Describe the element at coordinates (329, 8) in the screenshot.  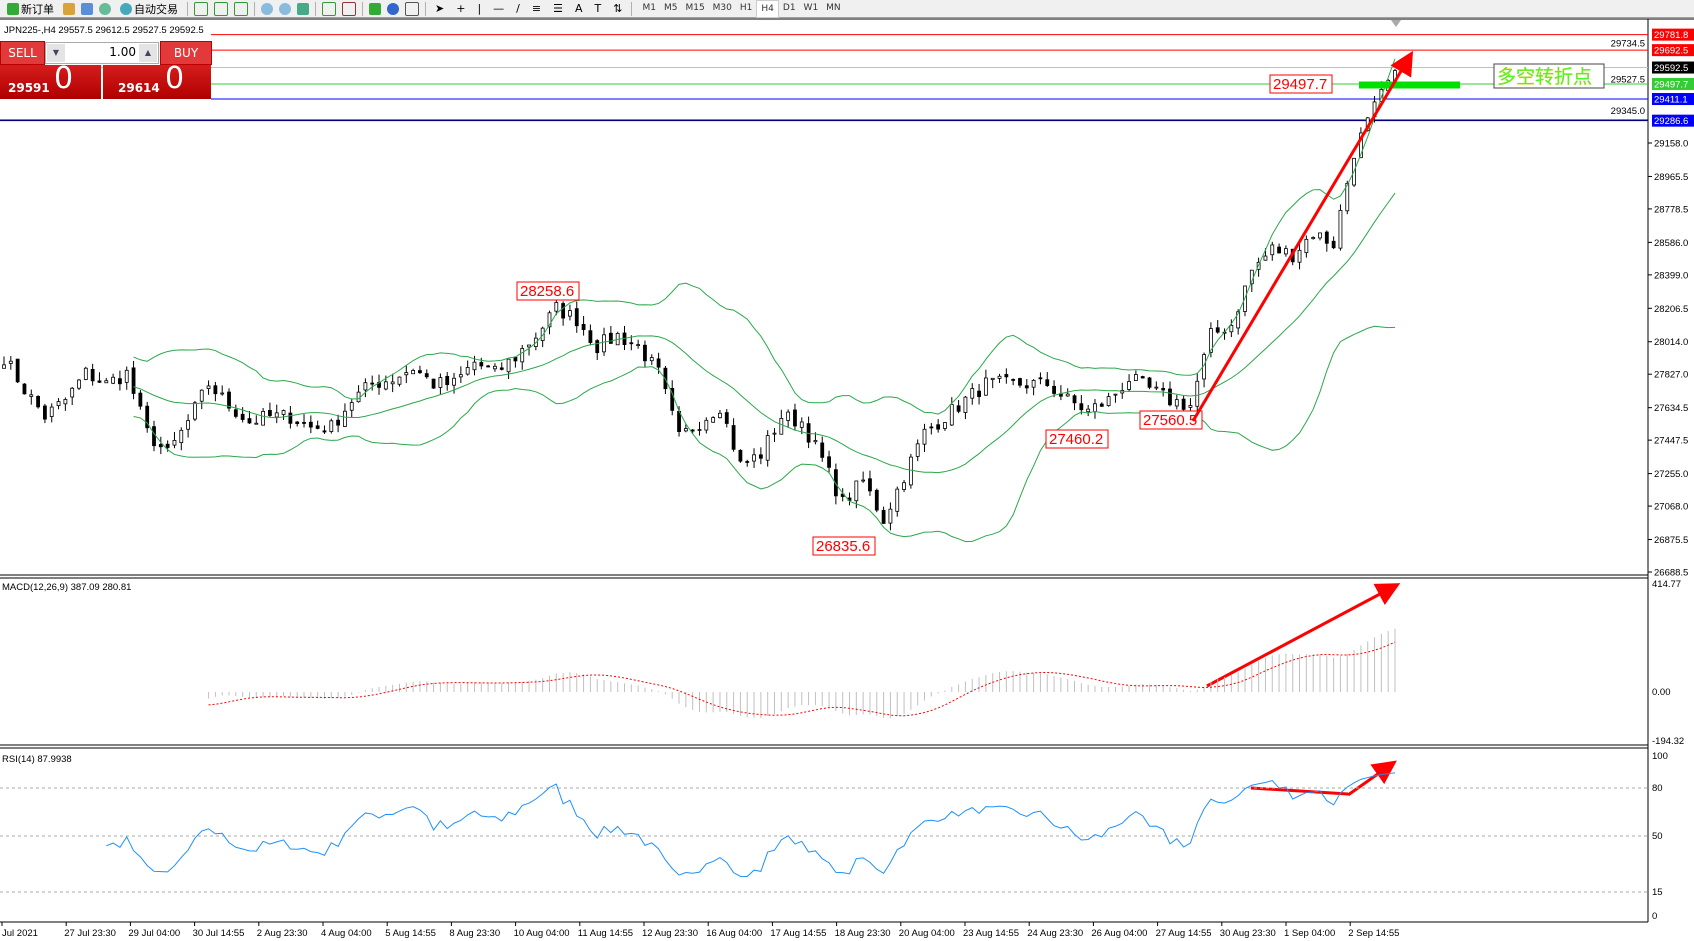
I see `autoscroll-icon` at that location.